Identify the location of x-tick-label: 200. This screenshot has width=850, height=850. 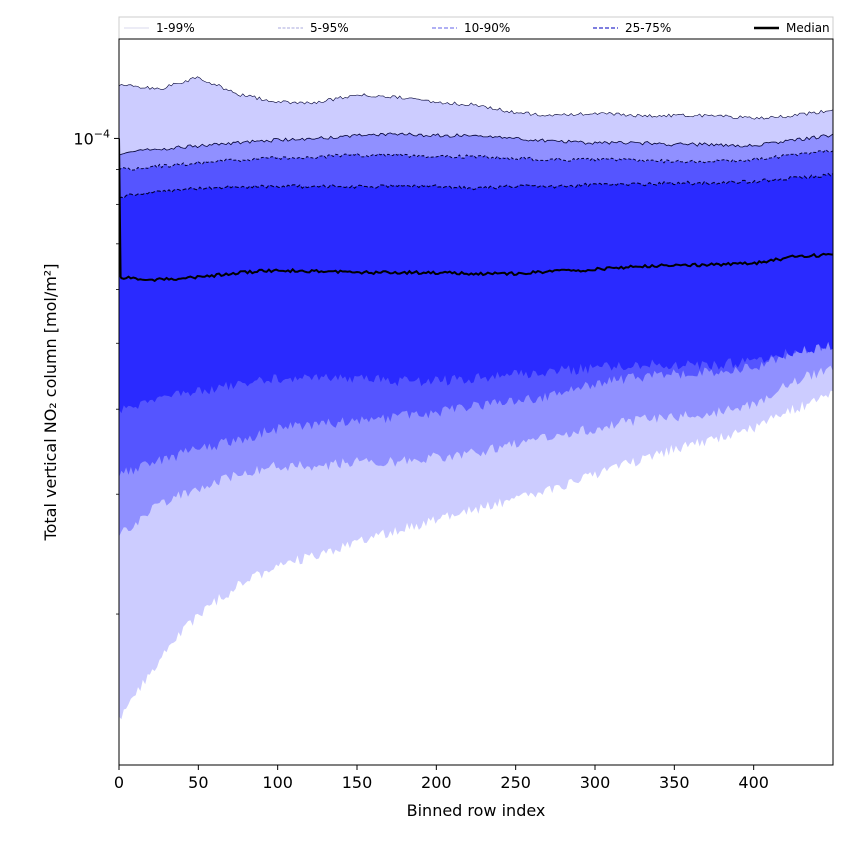
(436, 782).